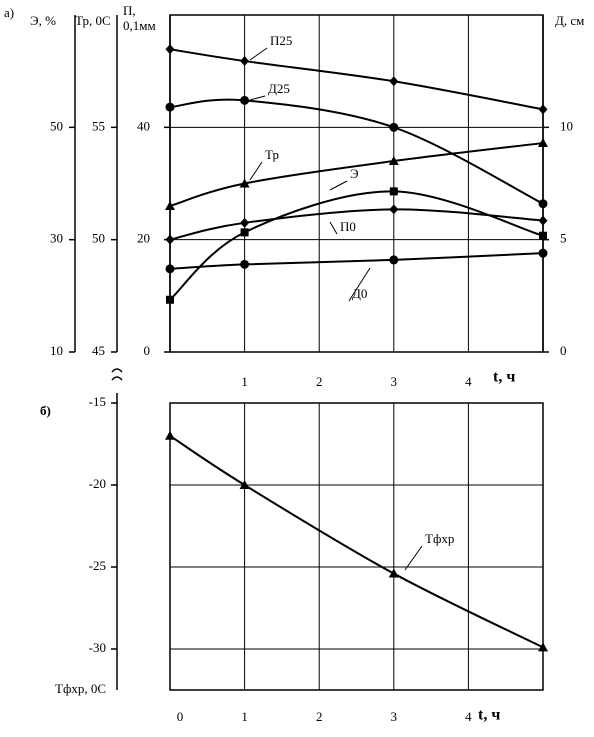 This screenshot has width=594, height=737. Describe the element at coordinates (9, 12) in the screenshot. I see `panel-label: а)` at that location.